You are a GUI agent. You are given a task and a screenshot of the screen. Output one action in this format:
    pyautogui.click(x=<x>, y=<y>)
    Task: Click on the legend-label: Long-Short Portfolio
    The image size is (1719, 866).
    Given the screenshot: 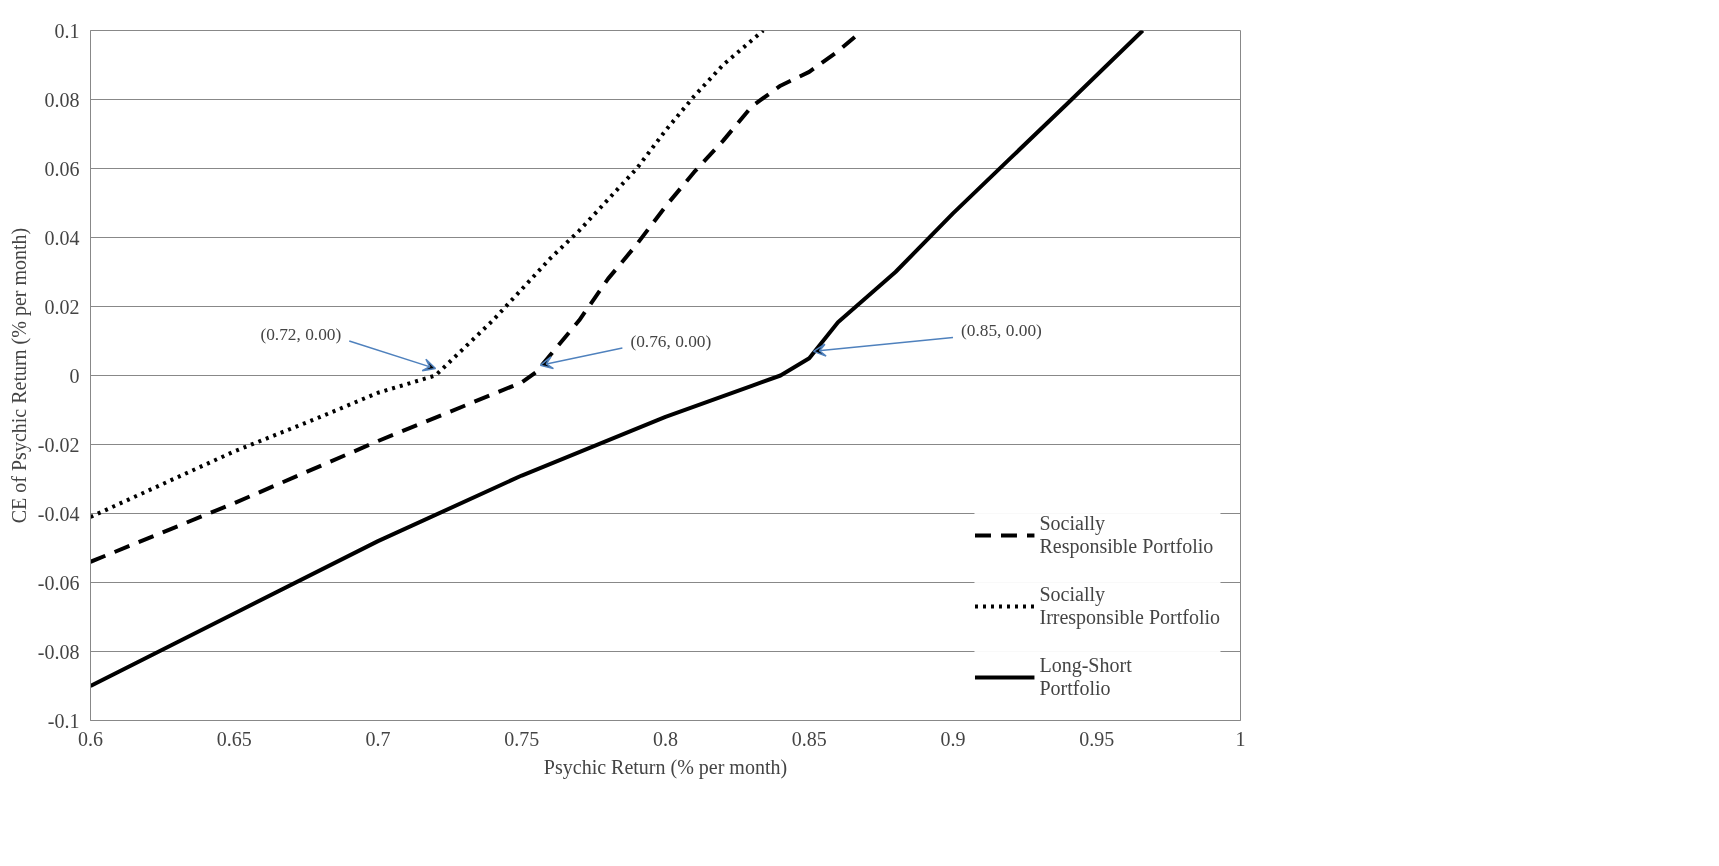 What is the action you would take?
    pyautogui.click(x=1085, y=677)
    